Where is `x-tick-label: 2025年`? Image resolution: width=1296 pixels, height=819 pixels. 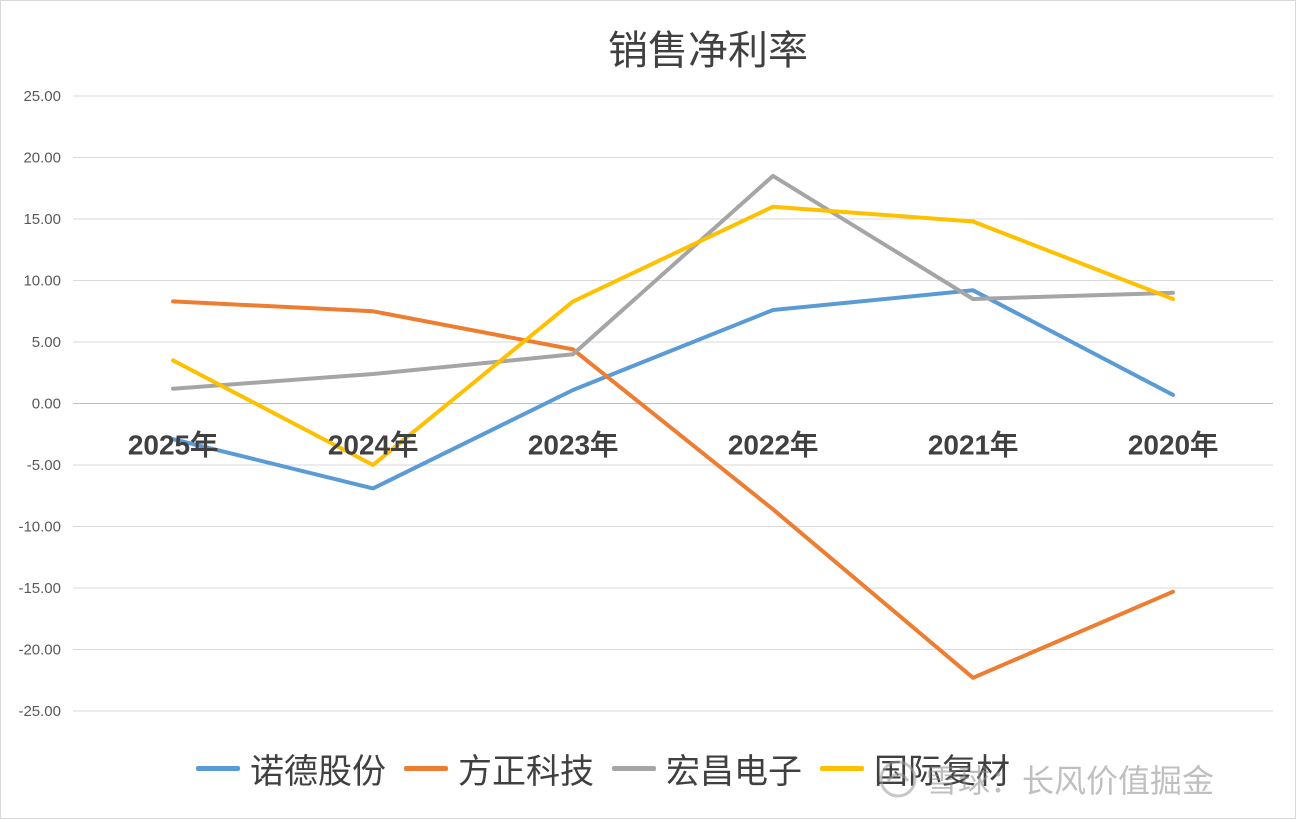 x-tick-label: 2025年 is located at coordinates (173, 445).